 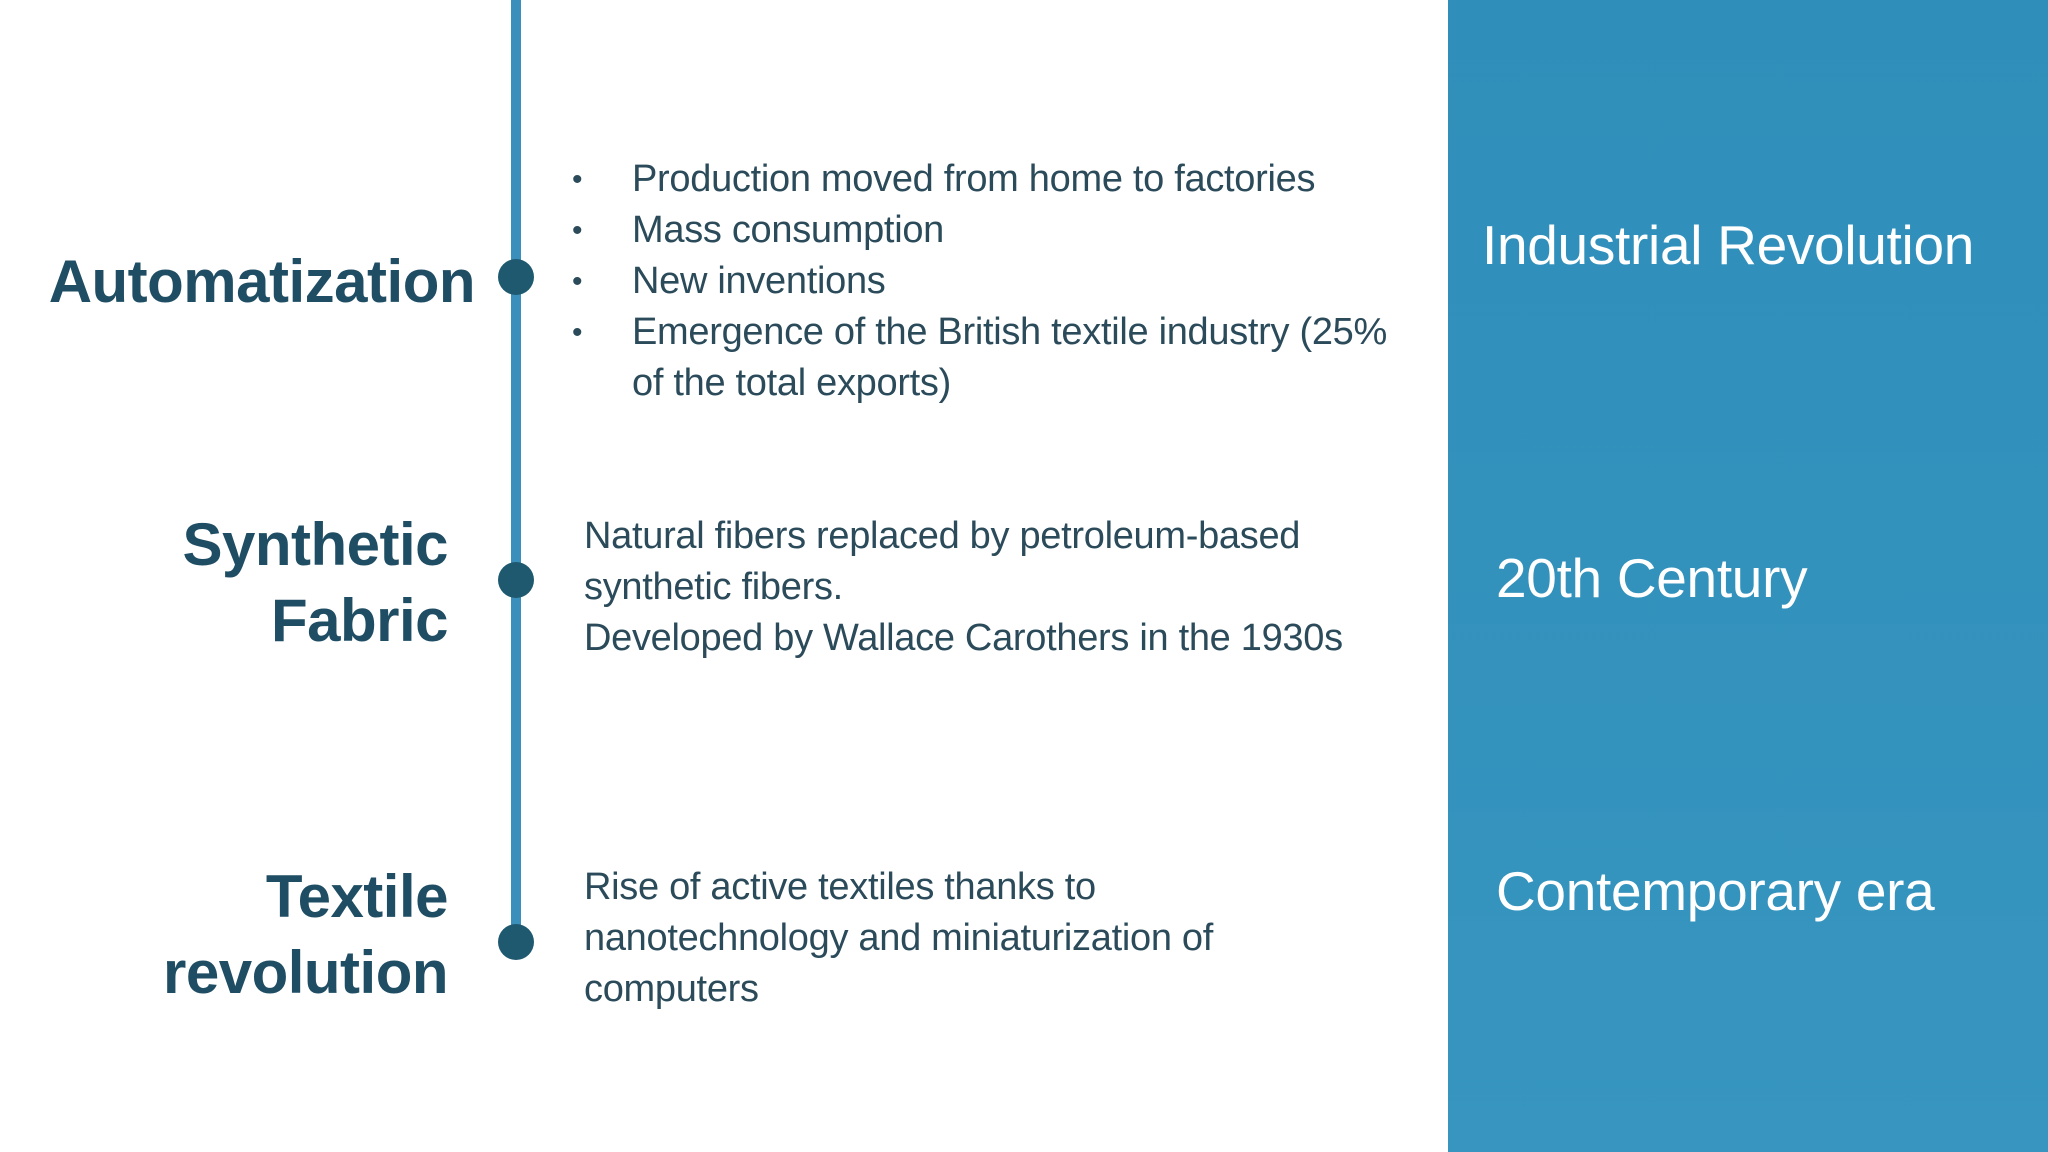 I want to click on timeline-dot-textile-revolution, so click(x=516, y=942).